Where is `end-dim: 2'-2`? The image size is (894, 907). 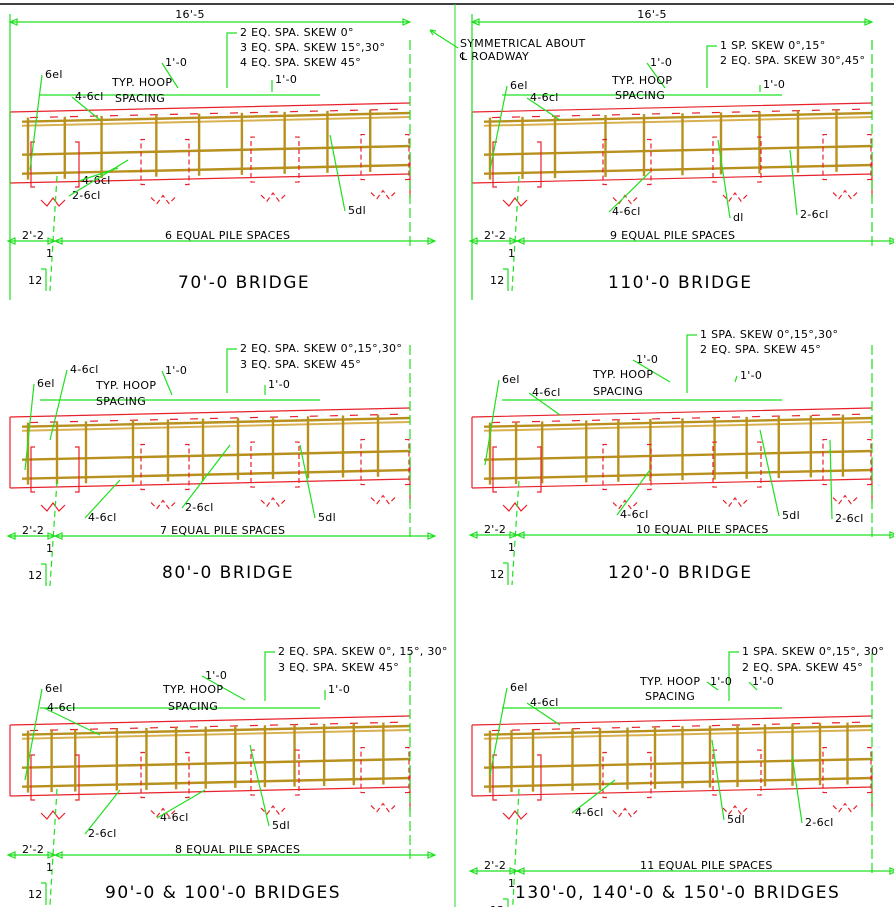
end-dim: 2'-2 is located at coordinates (33, 530).